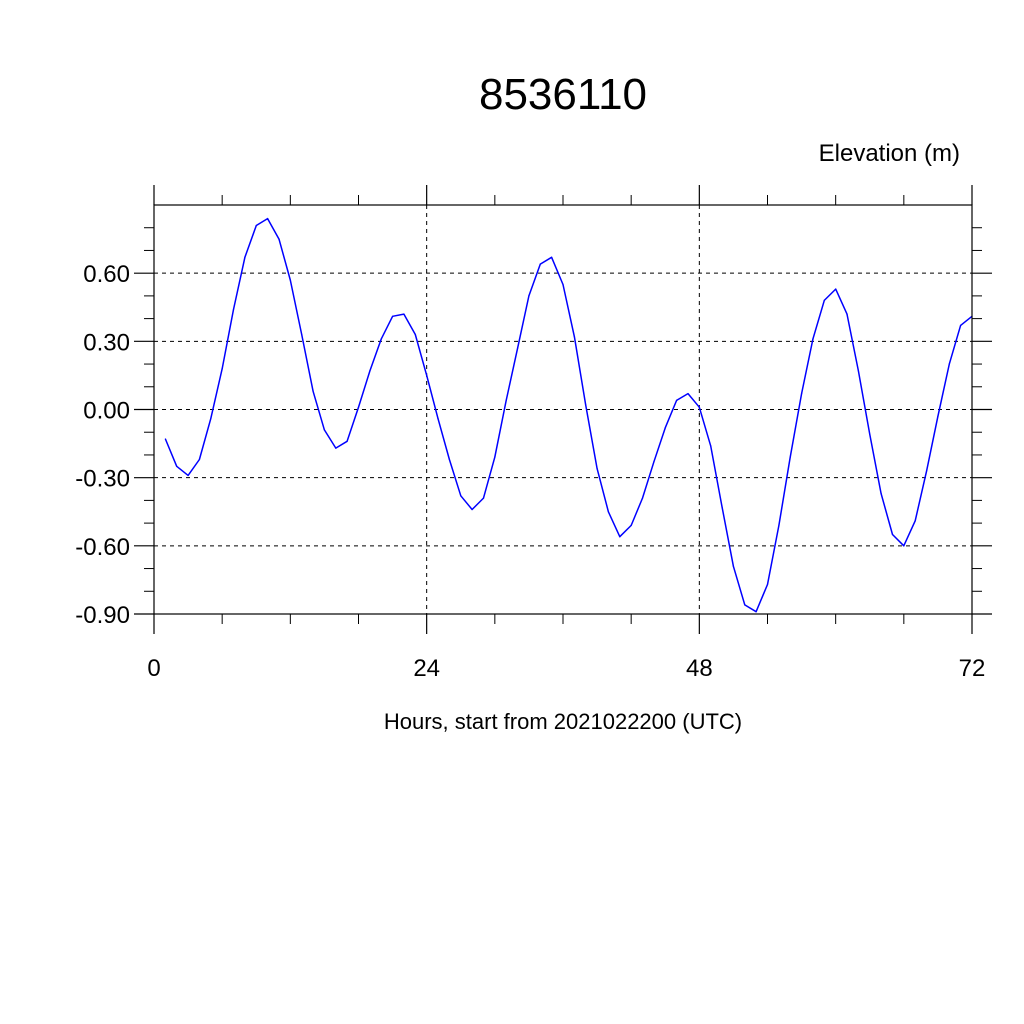 The width and height of the screenshot is (1024, 1024). I want to click on y-tick-label: 0.30, so click(106, 342).